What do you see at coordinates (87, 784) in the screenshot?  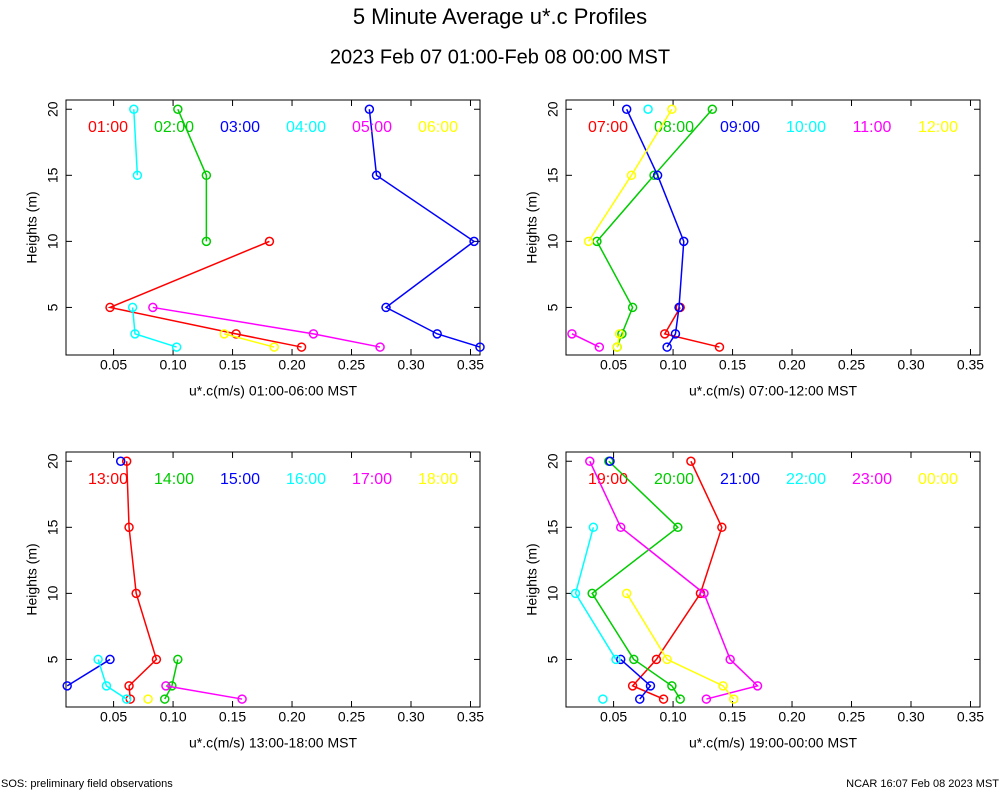 I see `footer-left: SOS: preliminary field observations` at bounding box center [87, 784].